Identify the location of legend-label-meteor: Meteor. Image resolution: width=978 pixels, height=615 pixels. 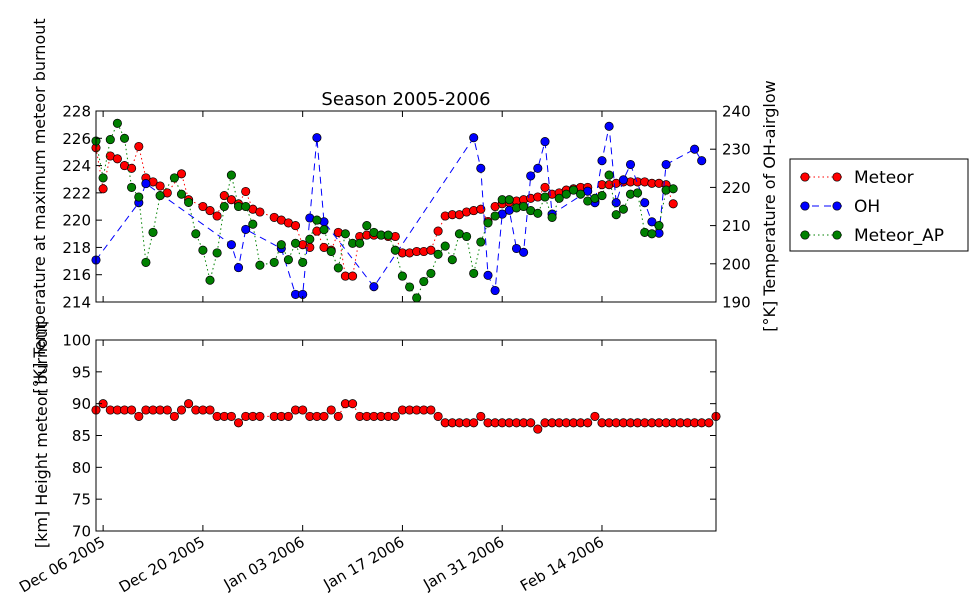
(884, 178).